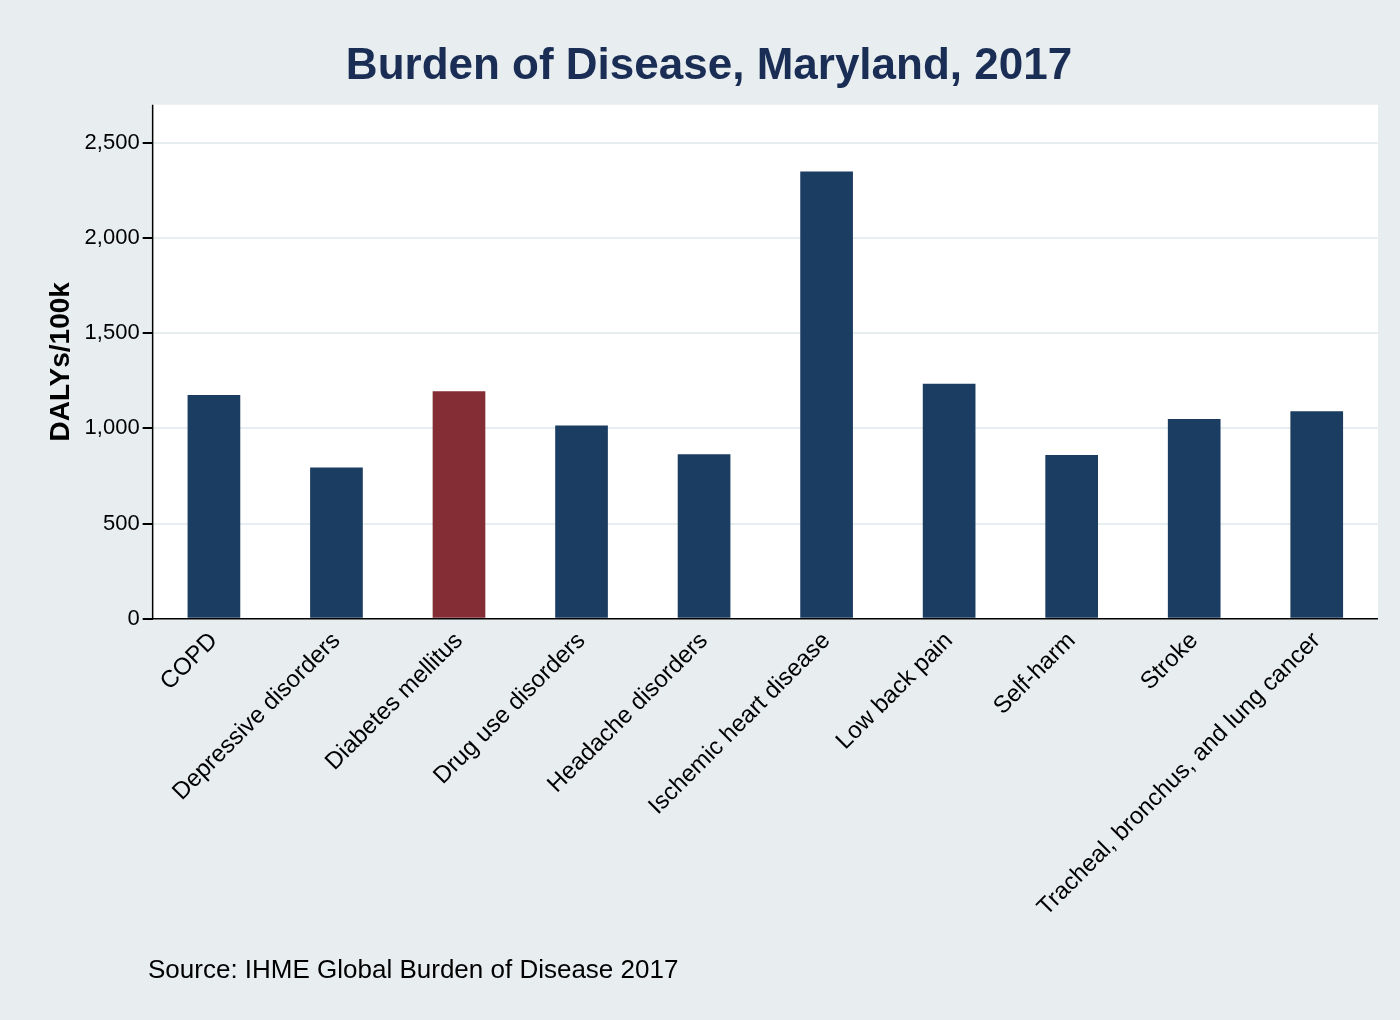 The height and width of the screenshot is (1020, 1400). Describe the element at coordinates (112, 332) in the screenshot. I see `y-tick-label: 1,500` at that location.